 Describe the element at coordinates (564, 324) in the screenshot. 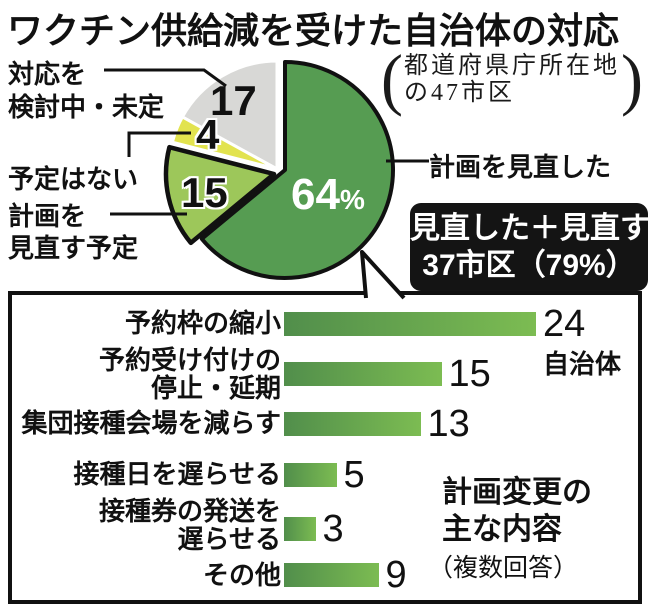

I see `bar-value-0: 24` at that location.